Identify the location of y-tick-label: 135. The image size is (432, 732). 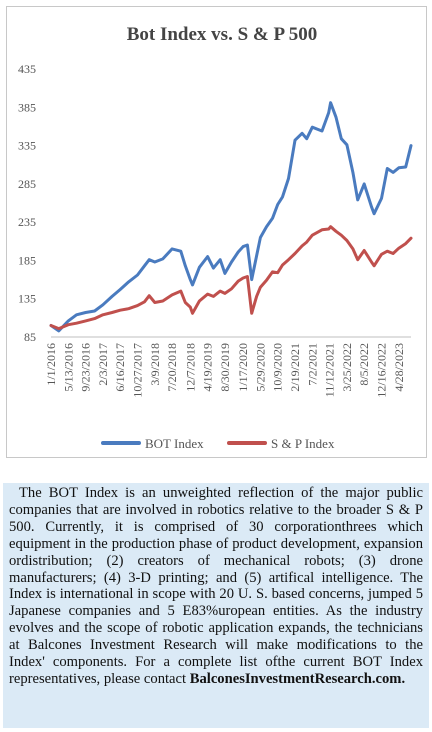
(27, 299).